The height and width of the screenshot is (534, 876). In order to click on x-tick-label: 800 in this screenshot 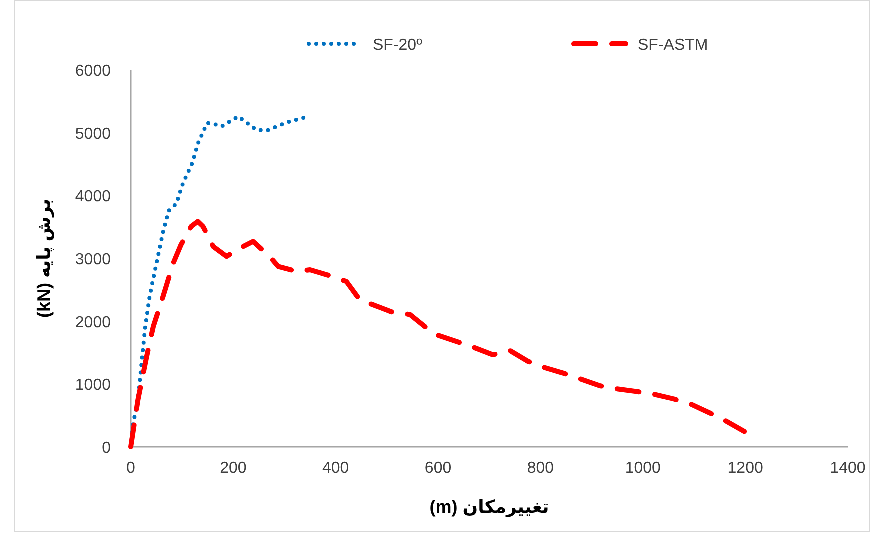, I will do `click(540, 468)`.